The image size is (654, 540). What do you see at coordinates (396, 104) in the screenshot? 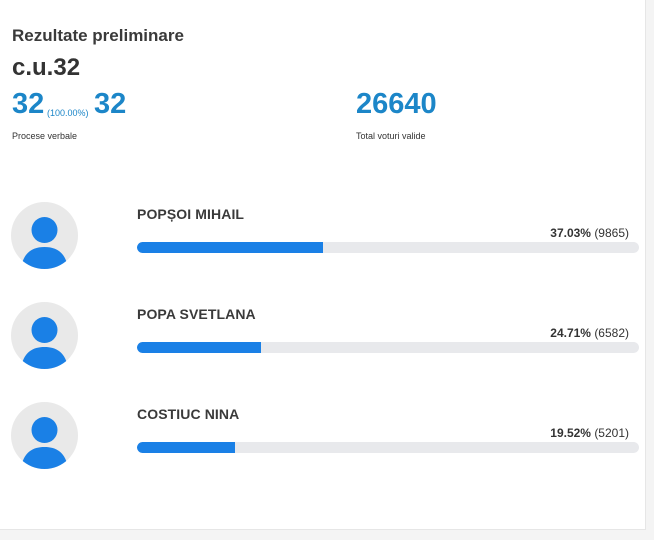
I see `valid-votes-count: 26640` at bounding box center [396, 104].